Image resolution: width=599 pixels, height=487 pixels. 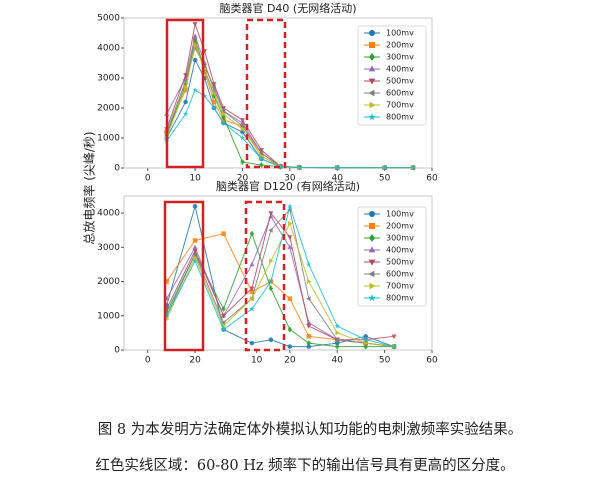 What do you see at coordinates (108, 19) in the screenshot?
I see `y-tick-label: 5000` at bounding box center [108, 19].